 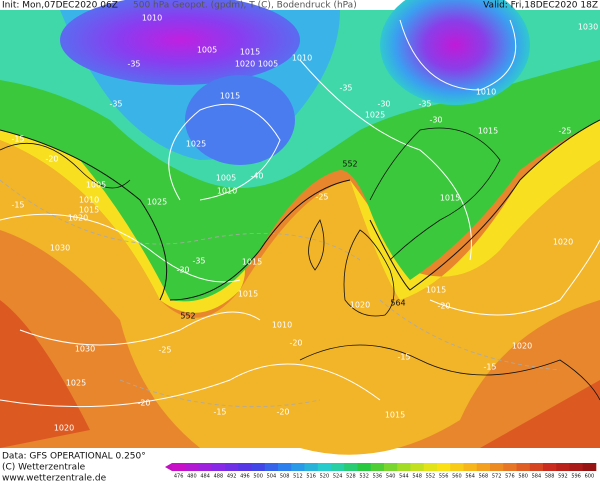 I want to click on colorbar-tick-label: 500, so click(x=258, y=477).